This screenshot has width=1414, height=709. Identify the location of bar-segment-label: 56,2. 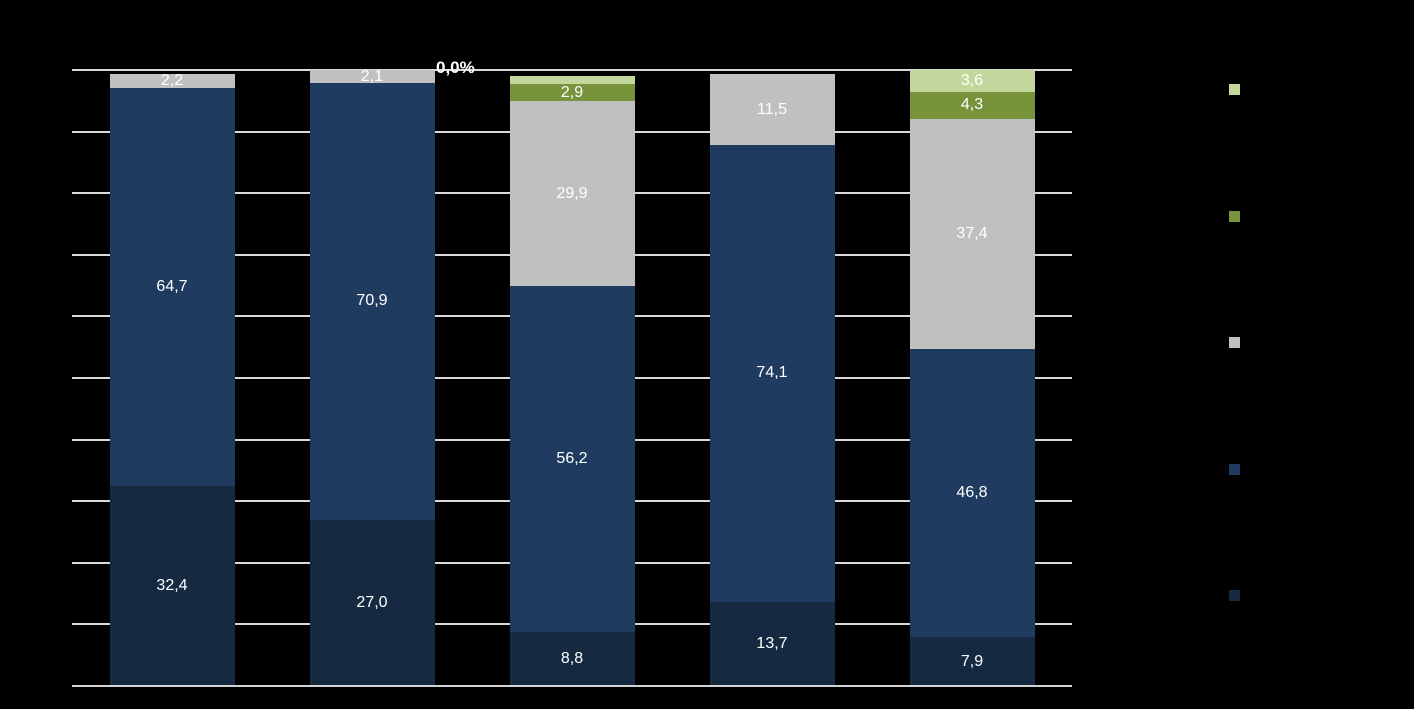
(572, 458).